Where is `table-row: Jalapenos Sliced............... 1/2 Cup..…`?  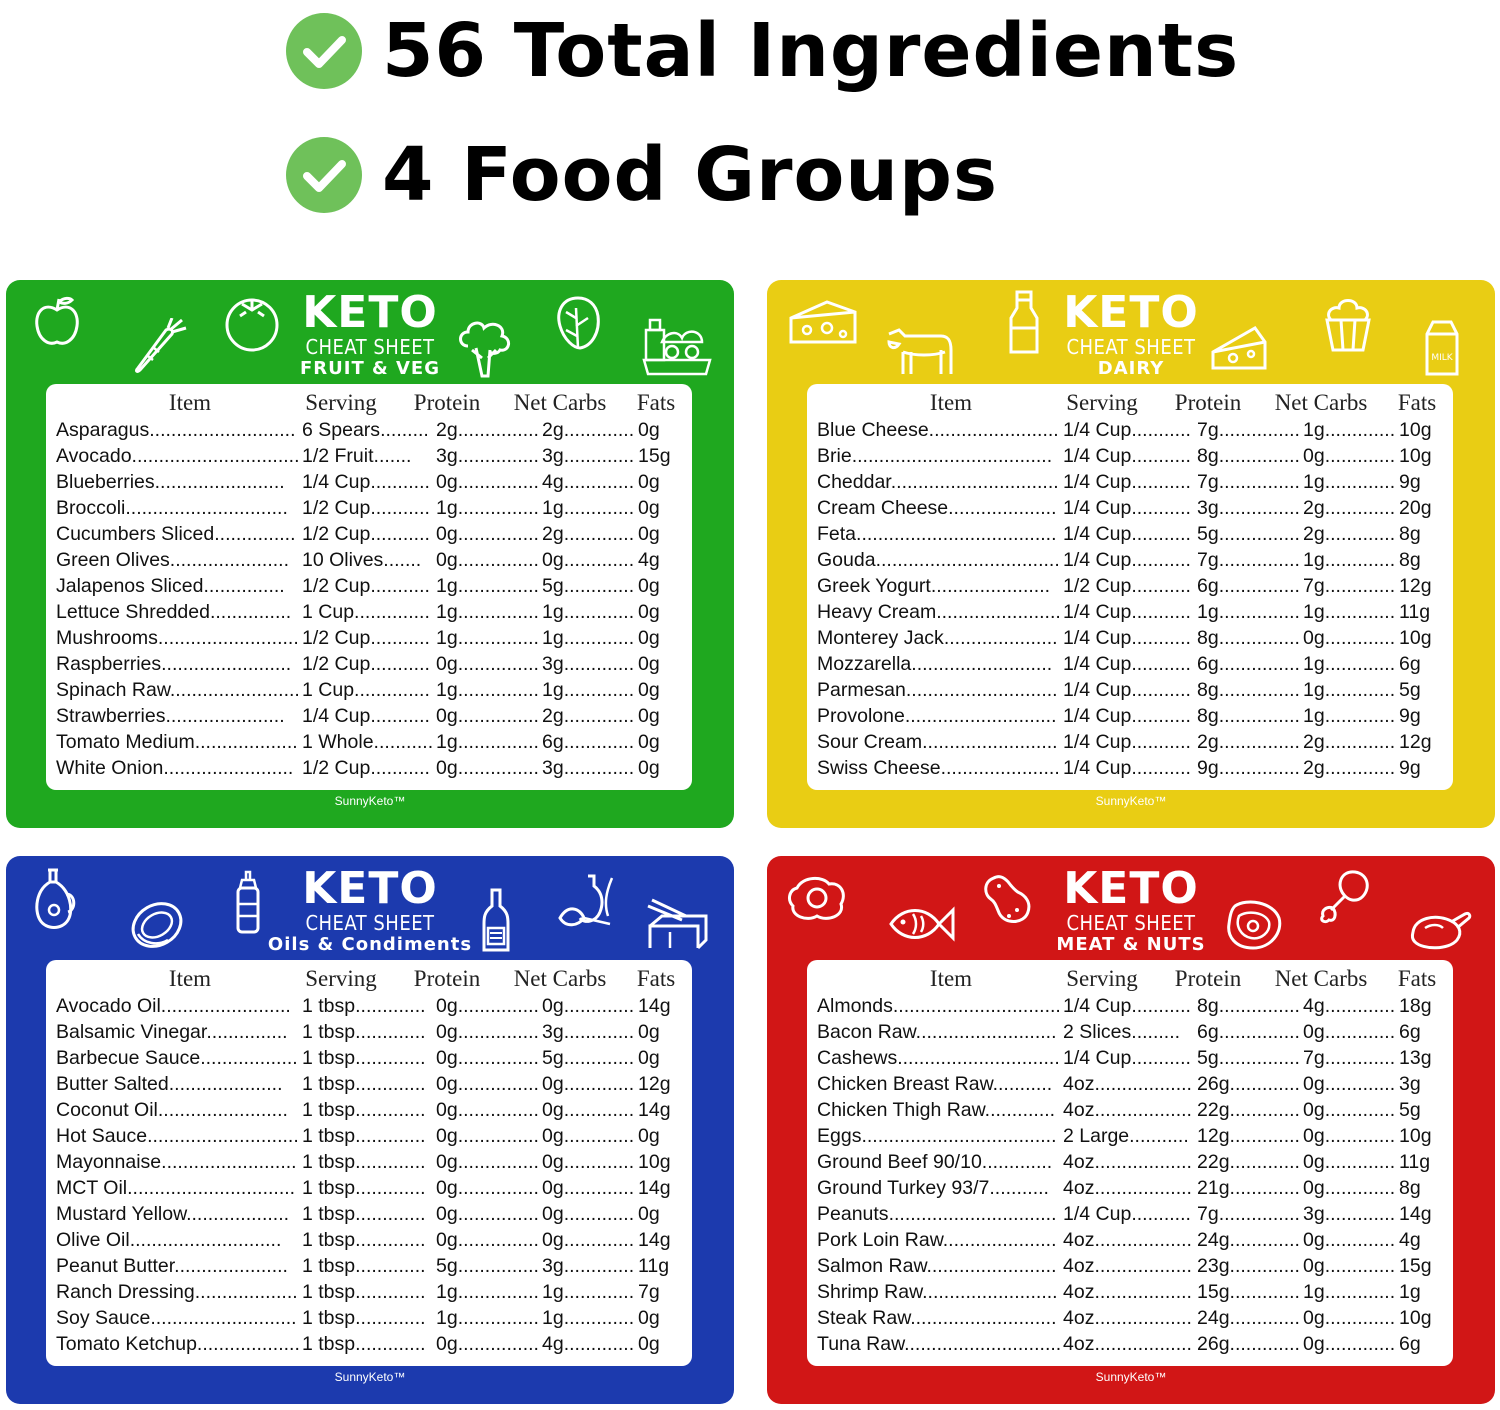 table-row: Jalapenos Sliced............... 1/2 Cup..… is located at coordinates (369, 587).